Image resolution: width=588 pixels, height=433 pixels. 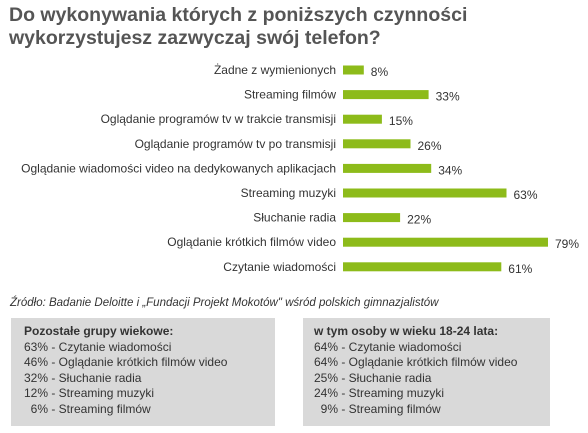 What do you see at coordinates (279, 267) in the screenshot?
I see `category-label: Czytanie wiadomości` at bounding box center [279, 267].